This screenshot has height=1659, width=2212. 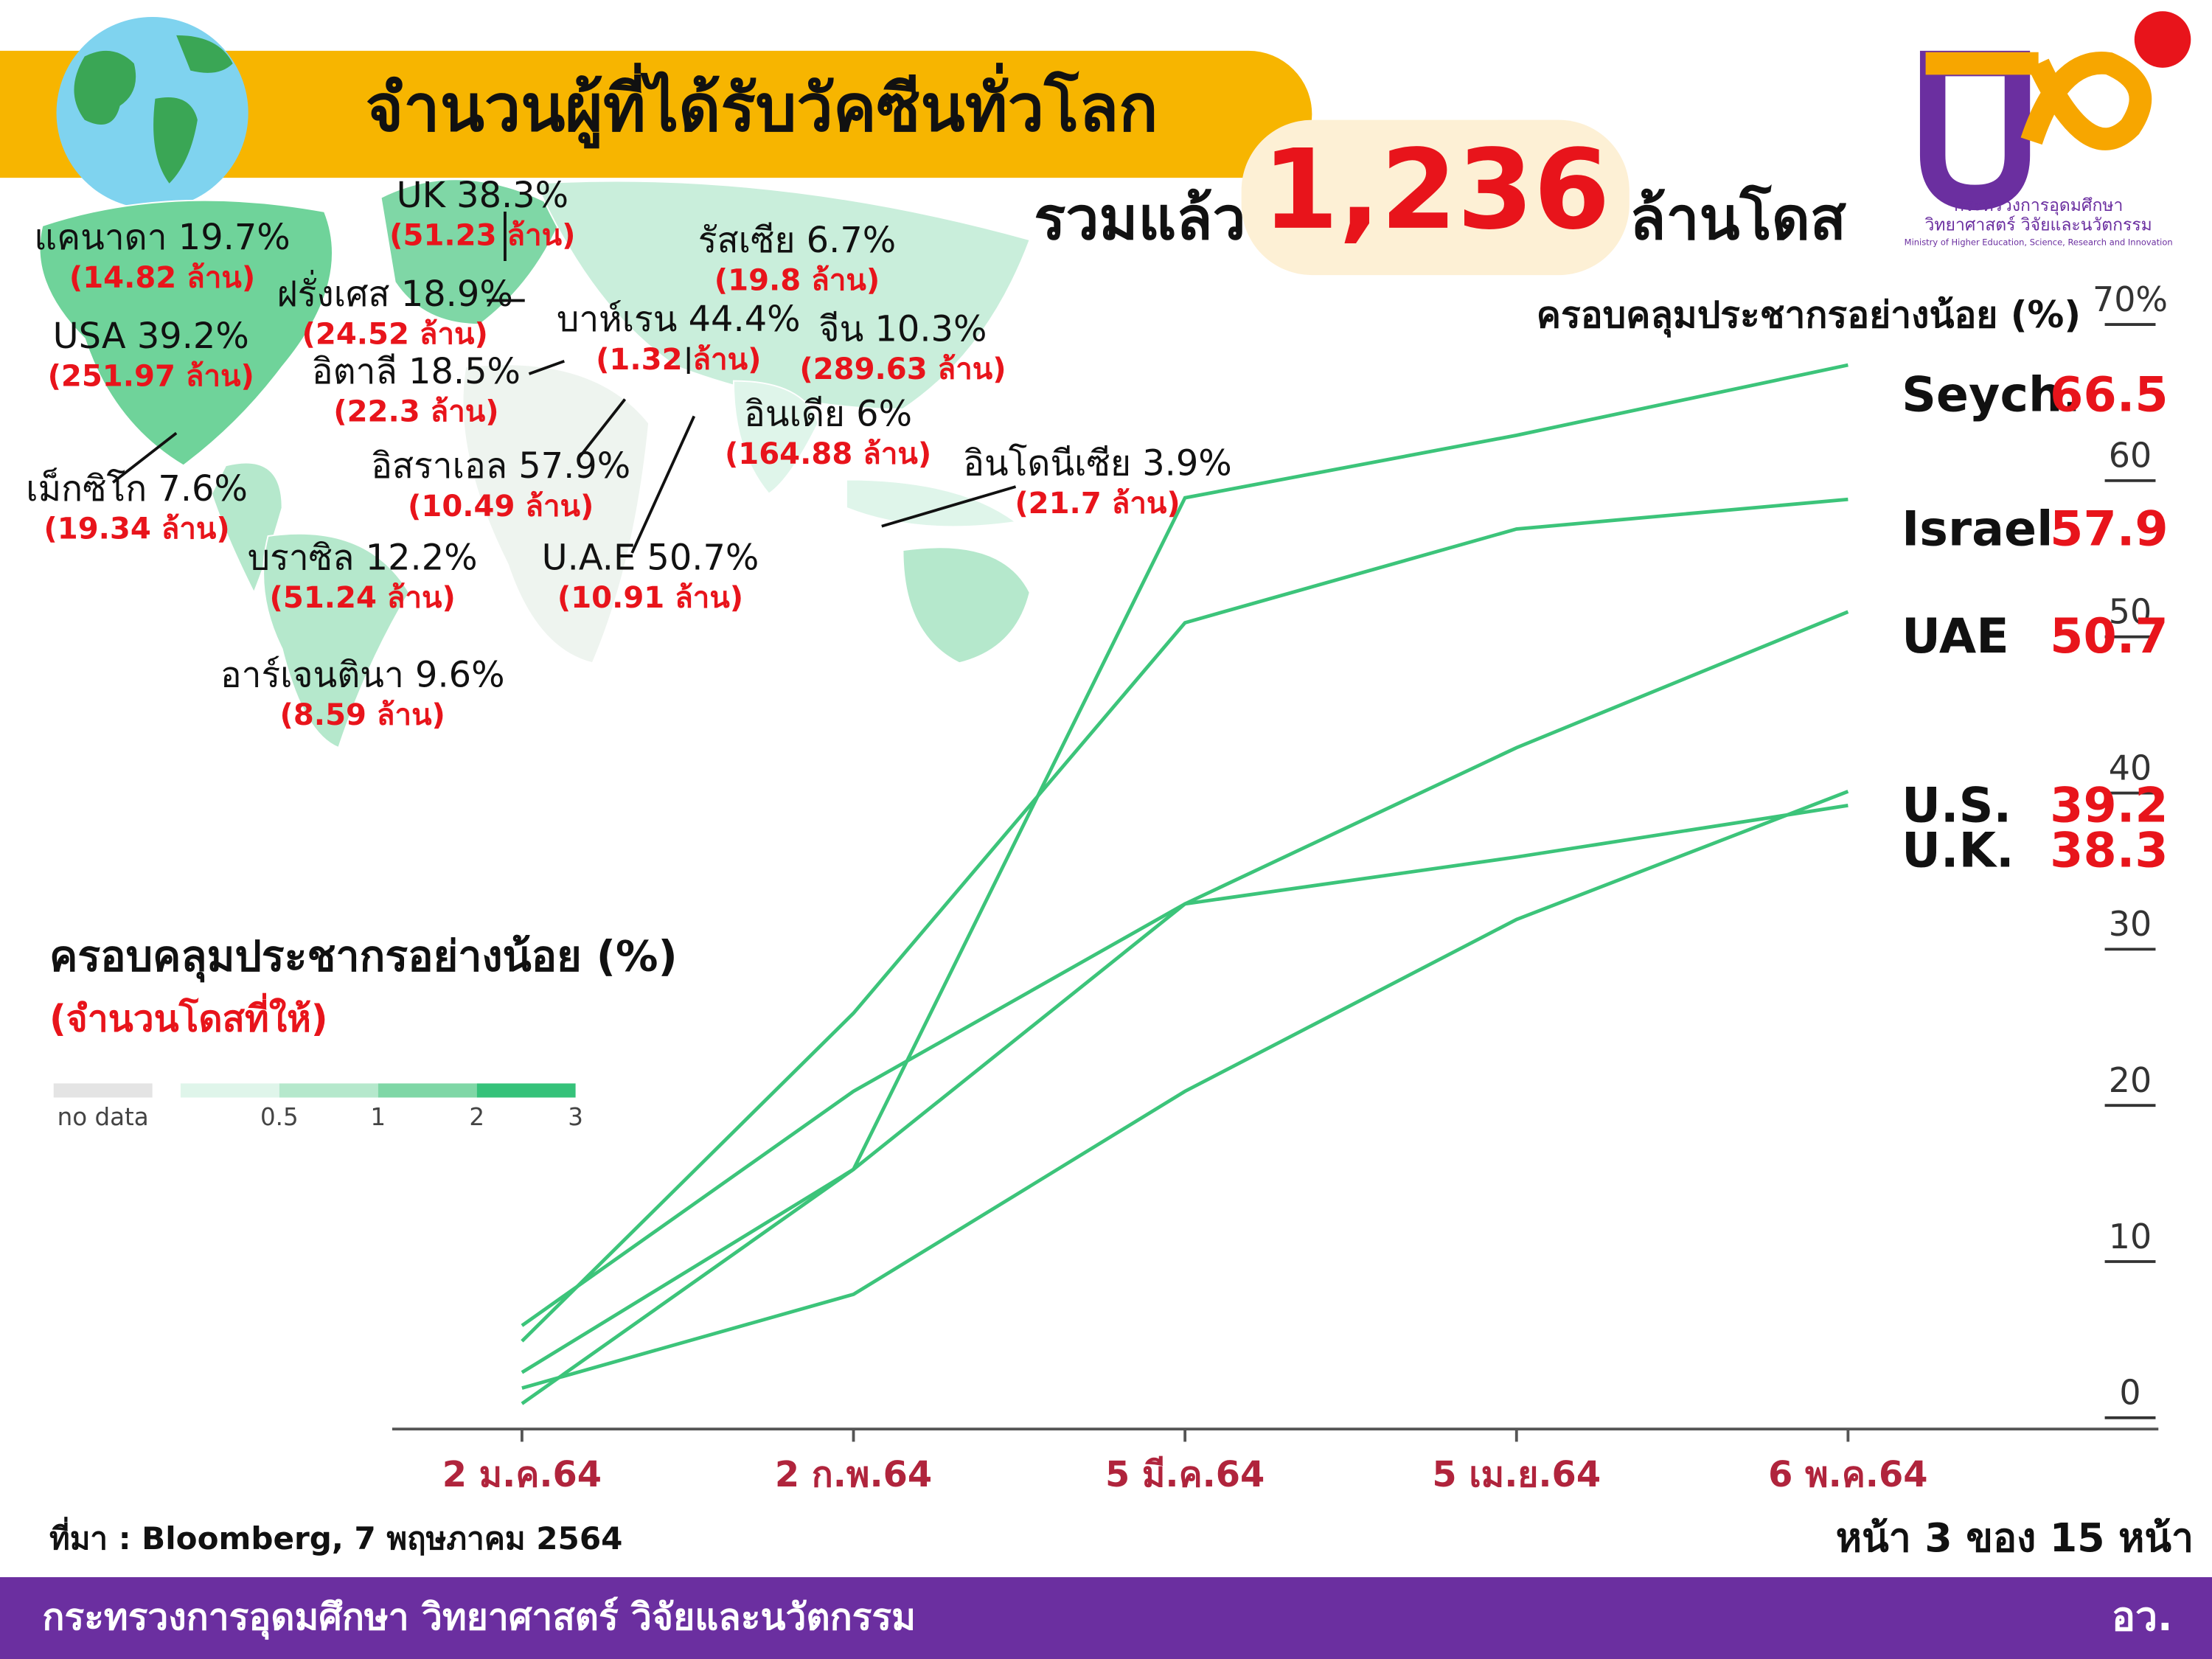 What do you see at coordinates (564, 382) in the screenshot?
I see `map-arrows` at bounding box center [564, 382].